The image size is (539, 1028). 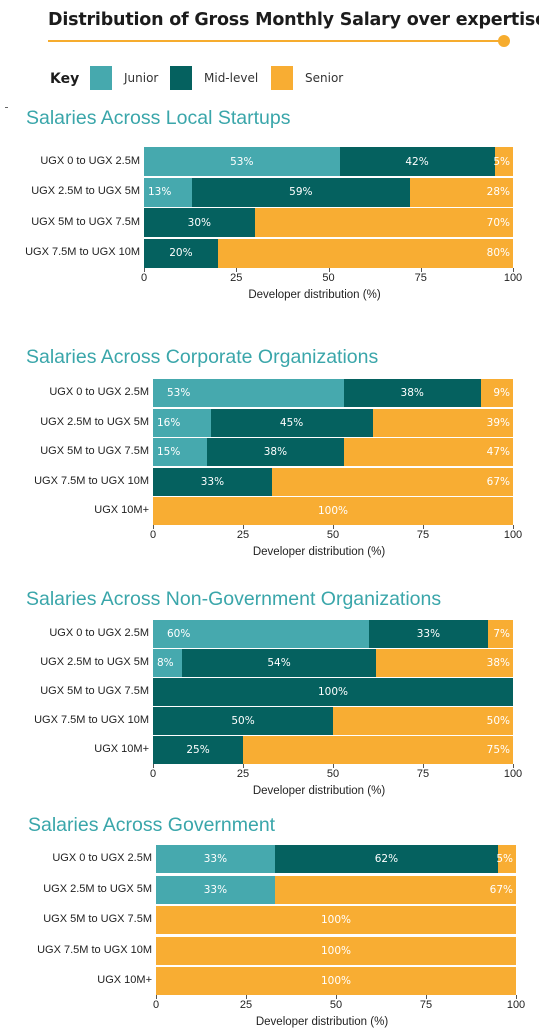 I want to click on data-label: 20%, so click(x=181, y=253).